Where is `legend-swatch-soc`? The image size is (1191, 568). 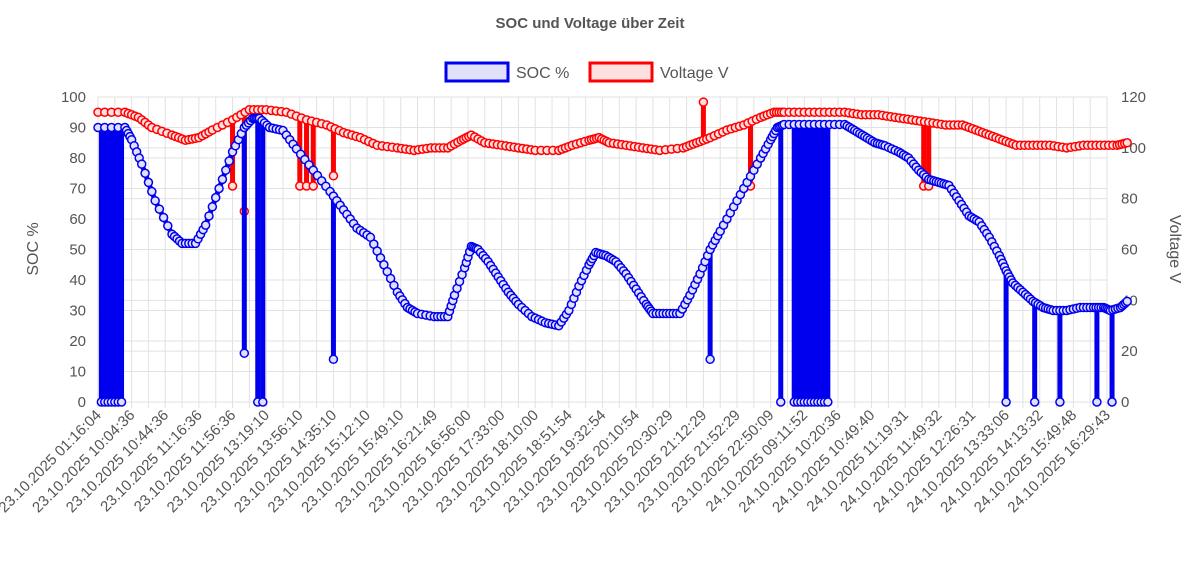 legend-swatch-soc is located at coordinates (477, 72).